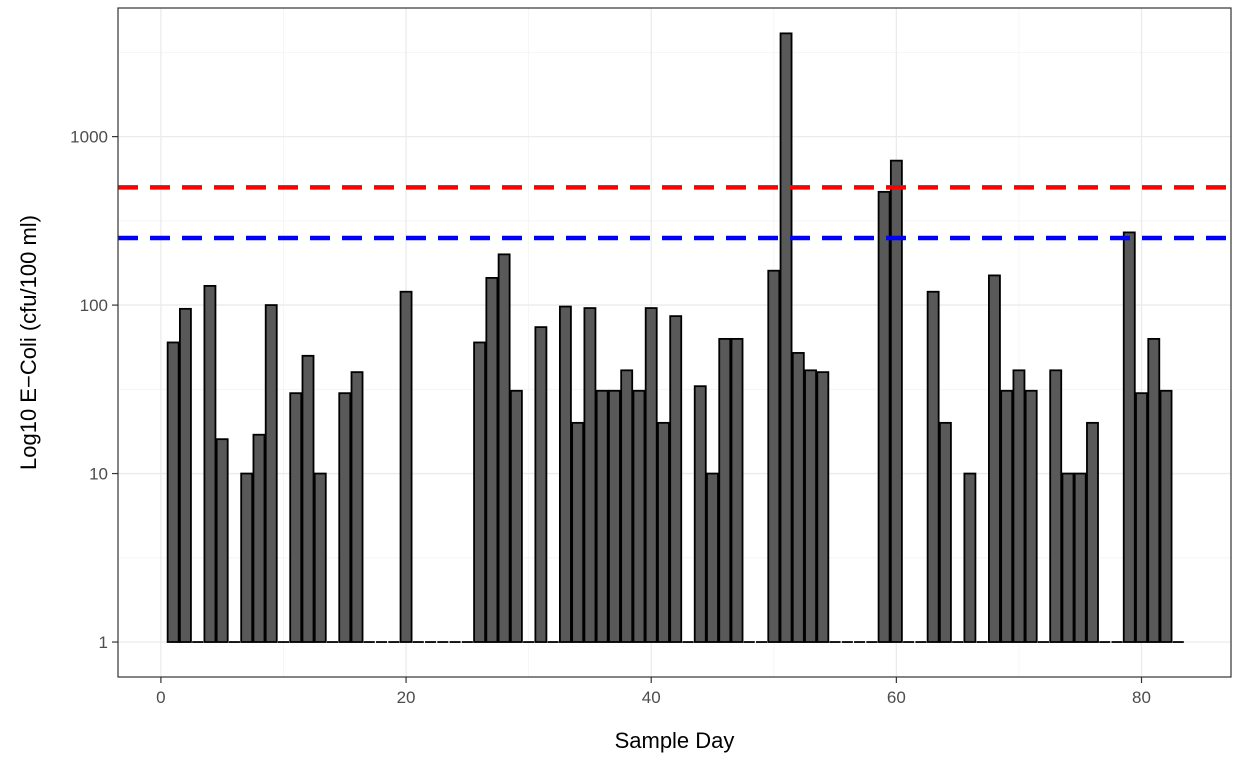  Describe the element at coordinates (98, 474) in the screenshot. I see `y-tick-label: 10` at that location.